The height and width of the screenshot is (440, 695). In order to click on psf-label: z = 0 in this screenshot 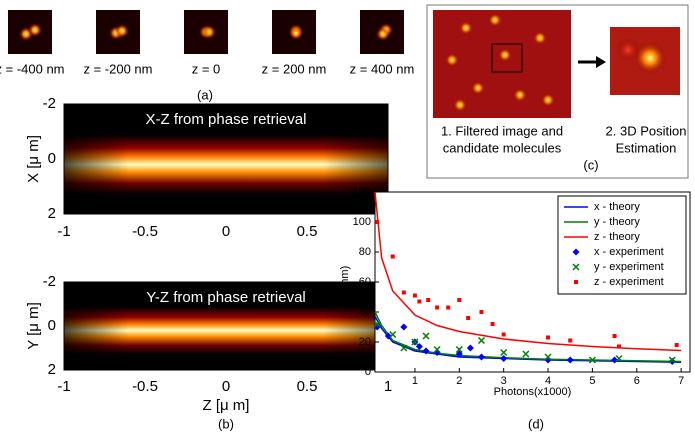, I will do `click(206, 68)`.